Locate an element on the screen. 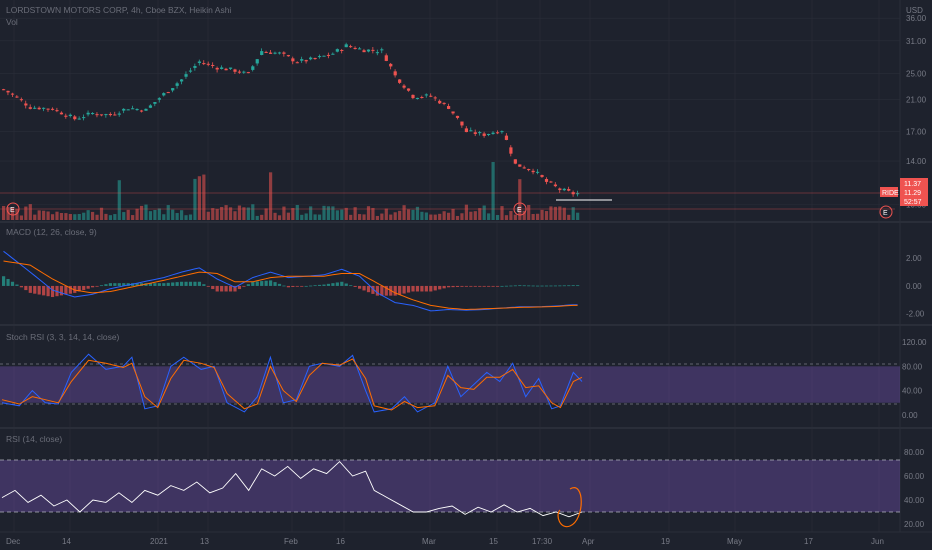 The width and height of the screenshot is (932, 550). time-tick-label: Jun is located at coordinates (877, 541).